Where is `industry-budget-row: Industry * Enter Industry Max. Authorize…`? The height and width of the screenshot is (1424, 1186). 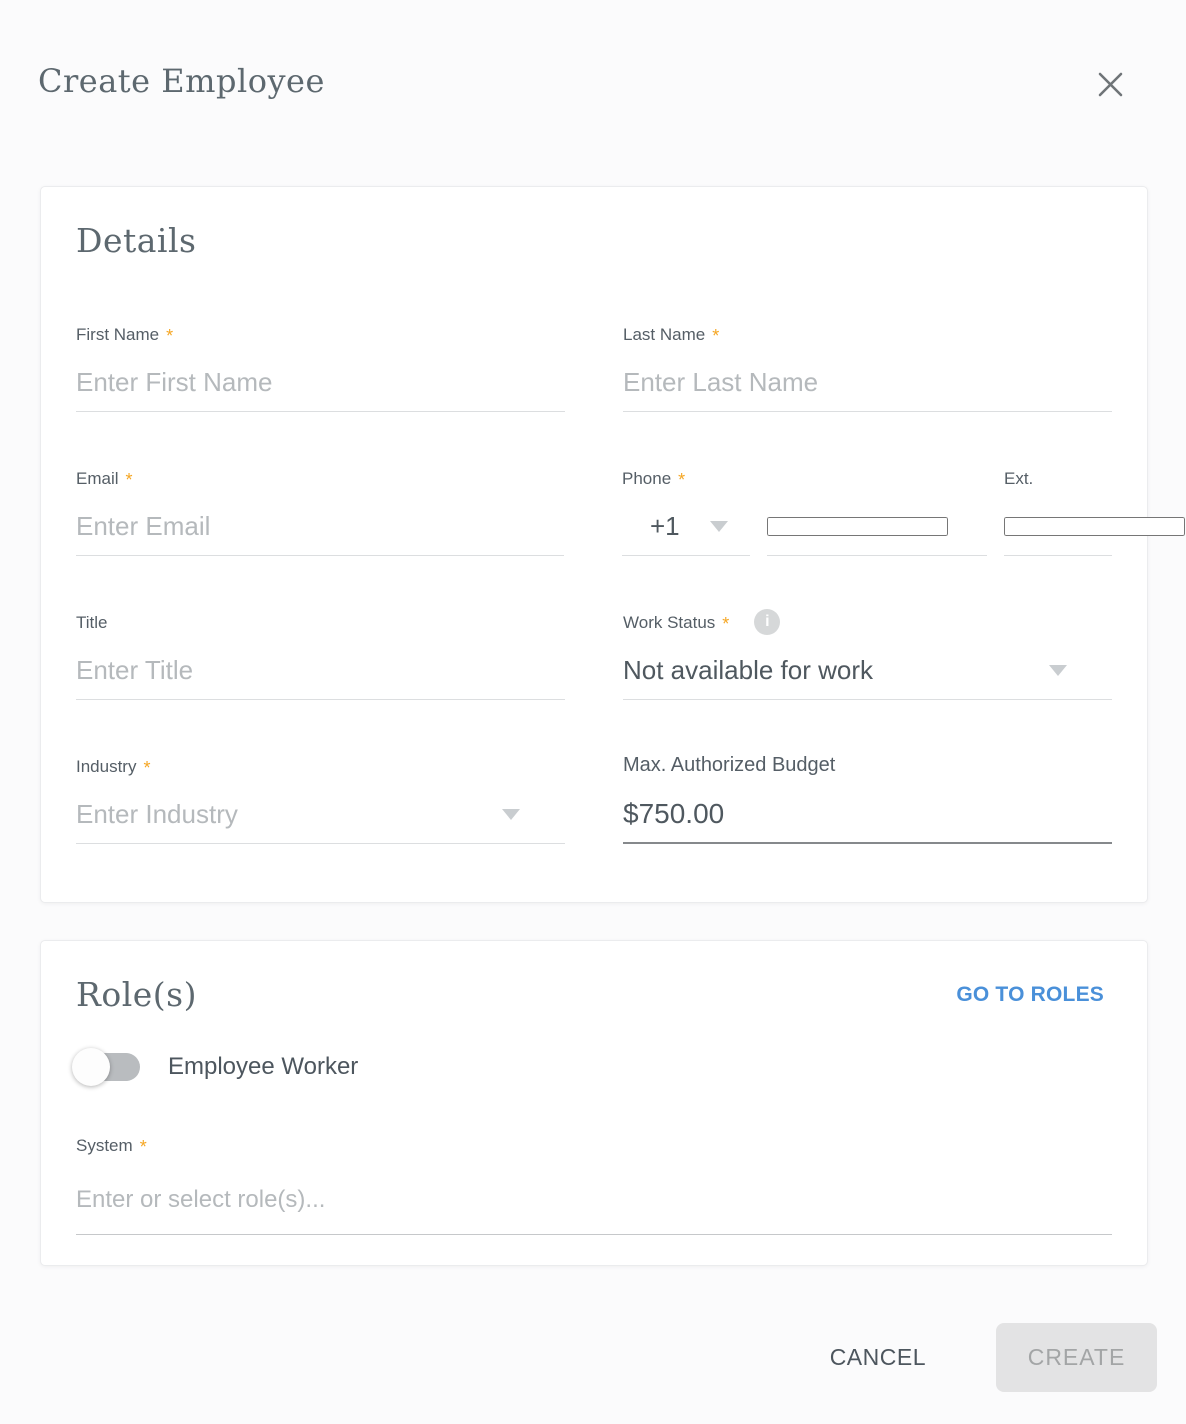
industry-budget-row: Industry * Enter Industry Max. Authorize… is located at coordinates (594, 799).